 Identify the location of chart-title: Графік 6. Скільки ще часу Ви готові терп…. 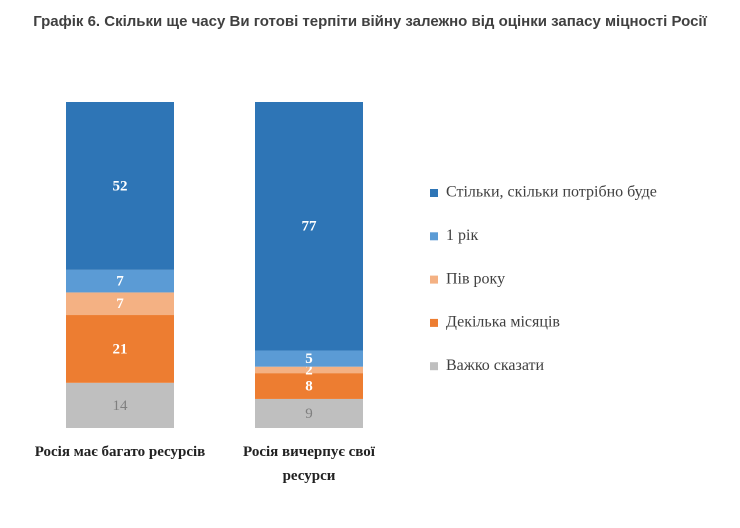
(370, 21).